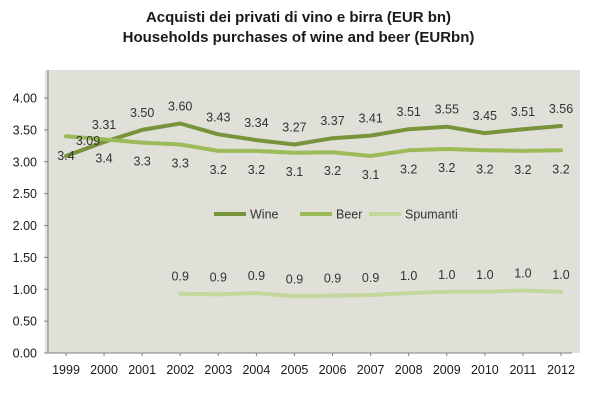 Image resolution: width=597 pixels, height=403 pixels. Describe the element at coordinates (180, 107) in the screenshot. I see `data-label-wine: 3.60` at that location.